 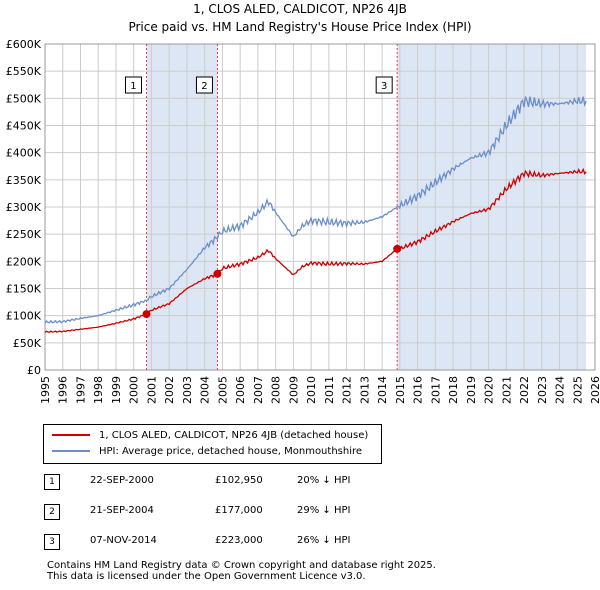 What do you see at coordinates (24, 44) in the screenshot?
I see `y-tick-label: £600K` at bounding box center [24, 44].